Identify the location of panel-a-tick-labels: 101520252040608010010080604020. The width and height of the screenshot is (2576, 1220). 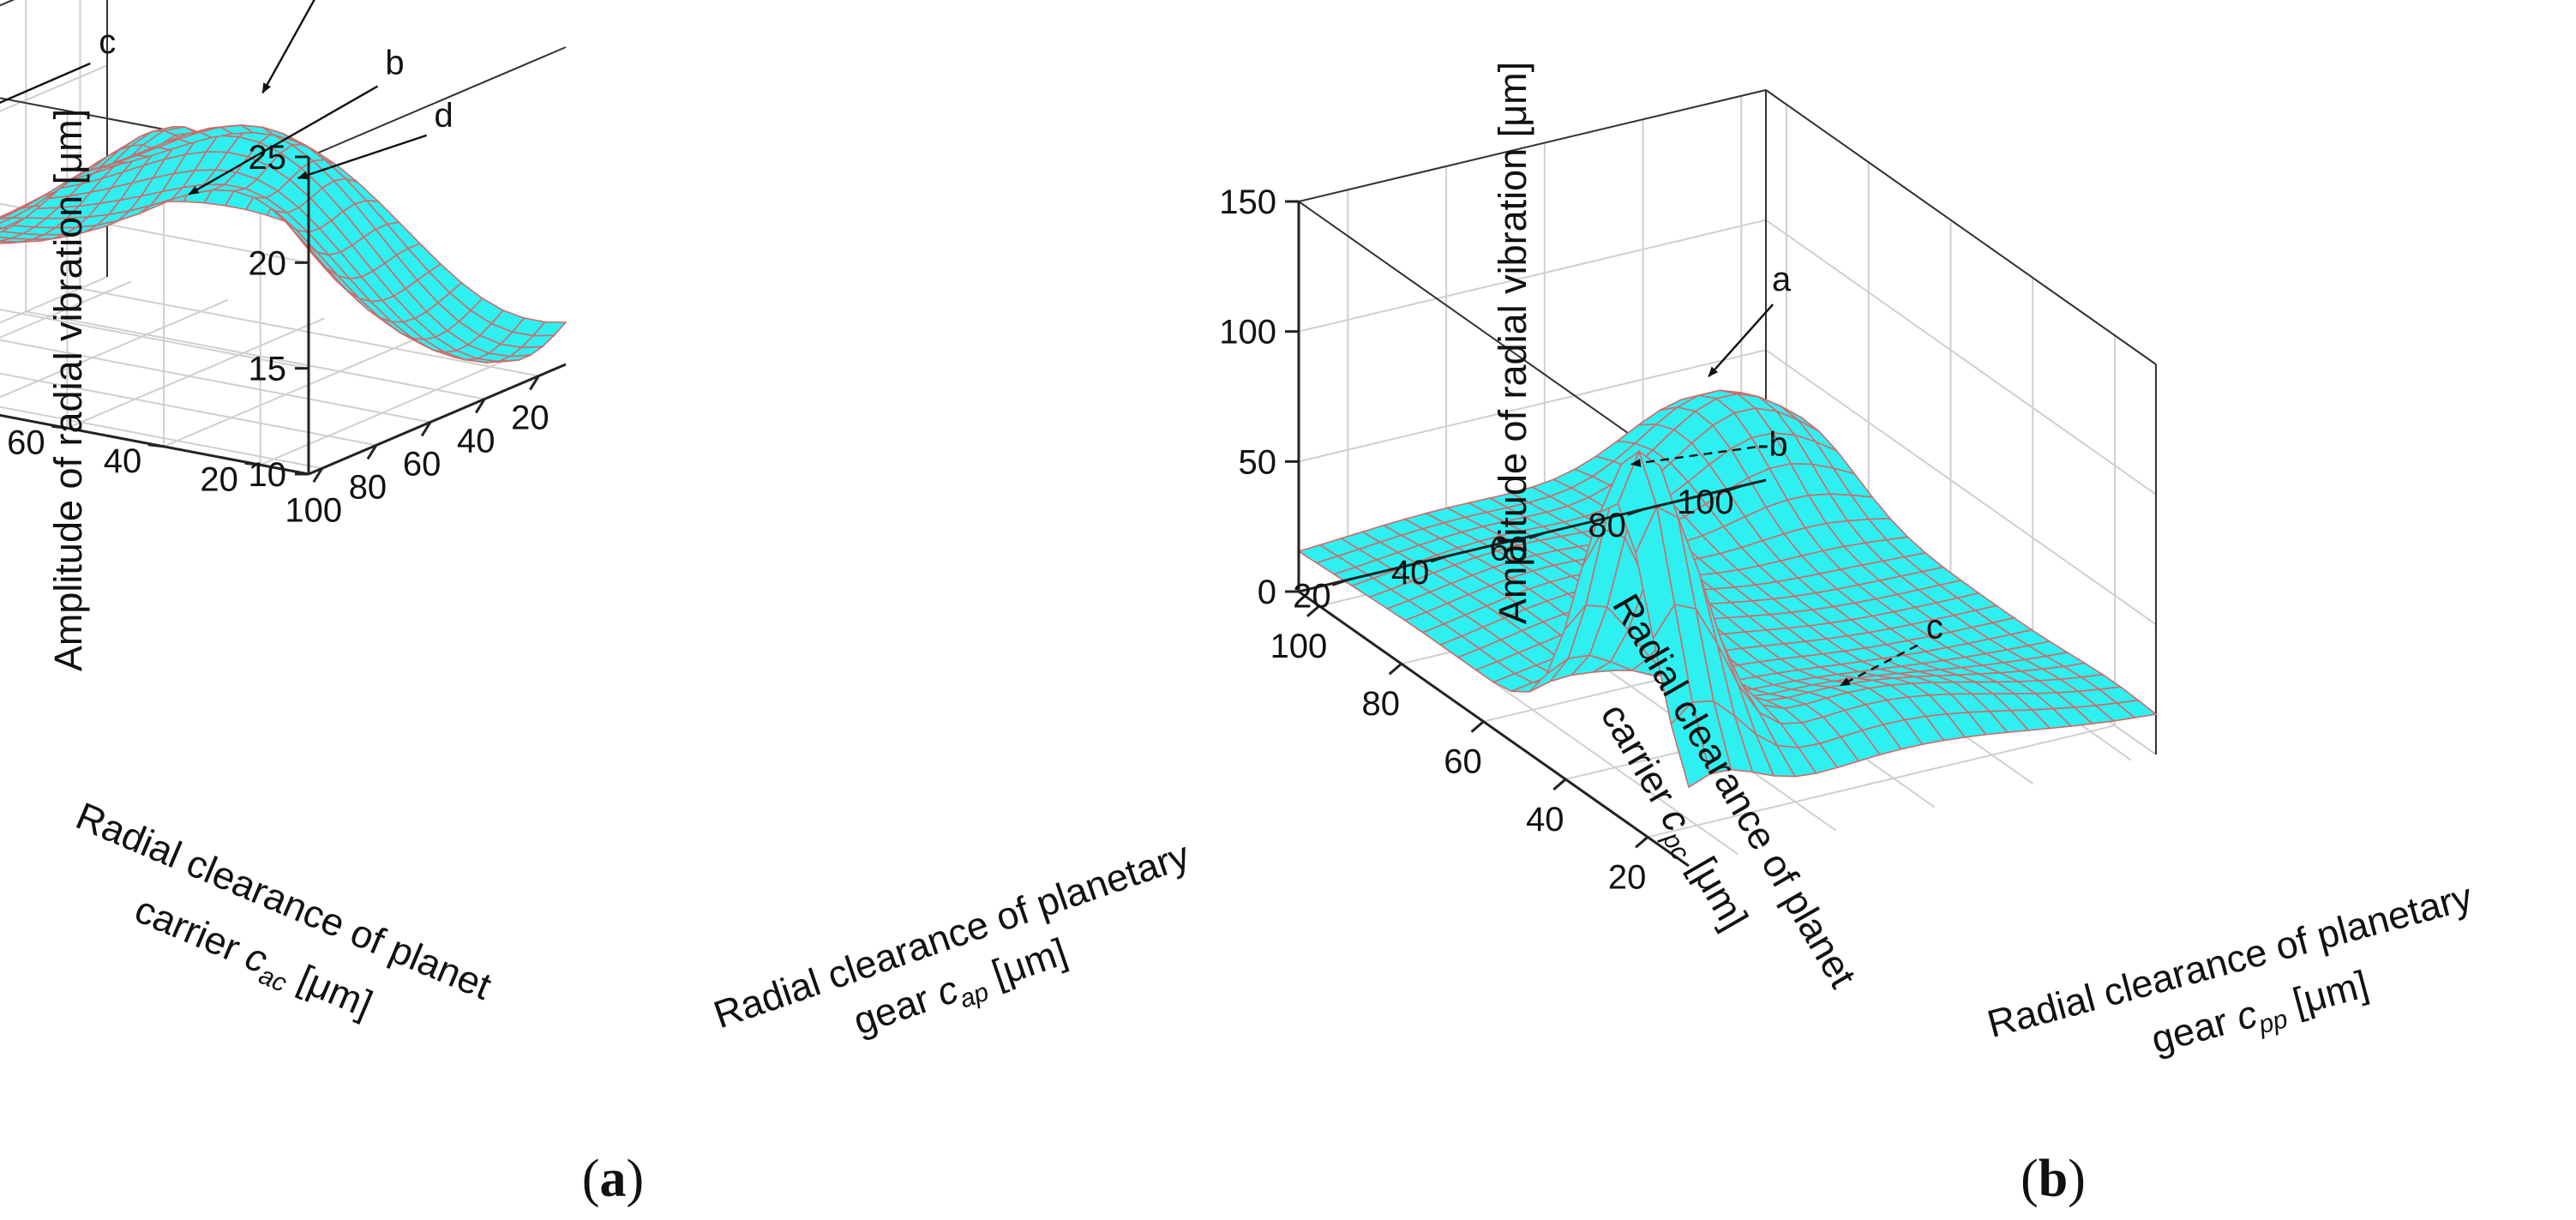
(278, 334).